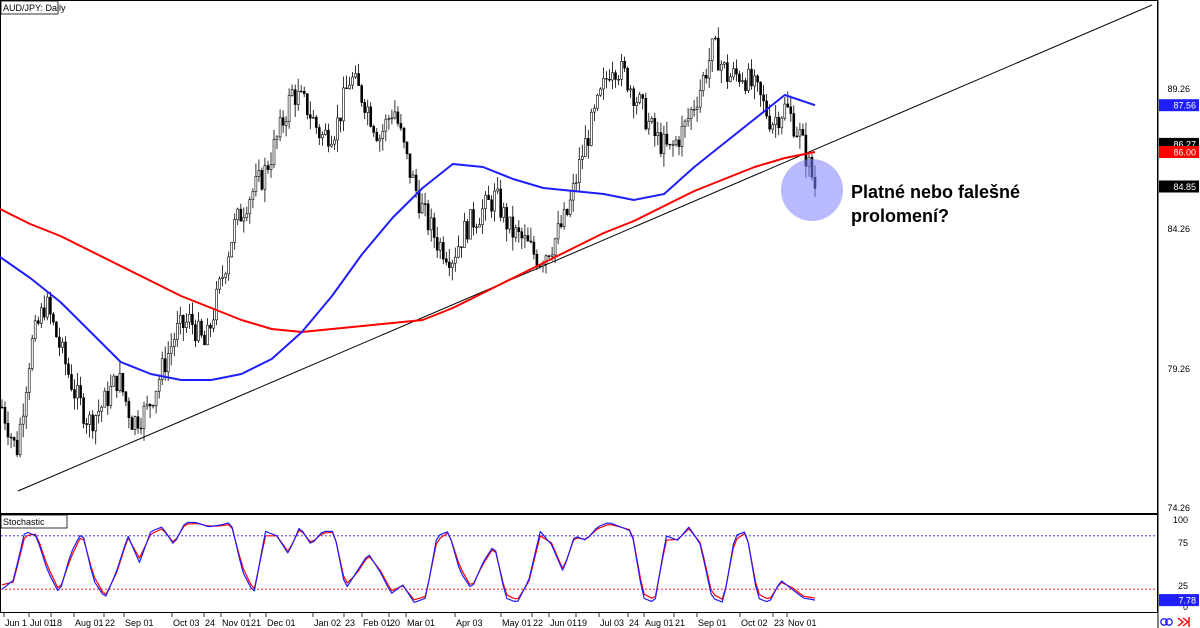  I want to click on stochastic-tick: 100, so click(1180, 520).